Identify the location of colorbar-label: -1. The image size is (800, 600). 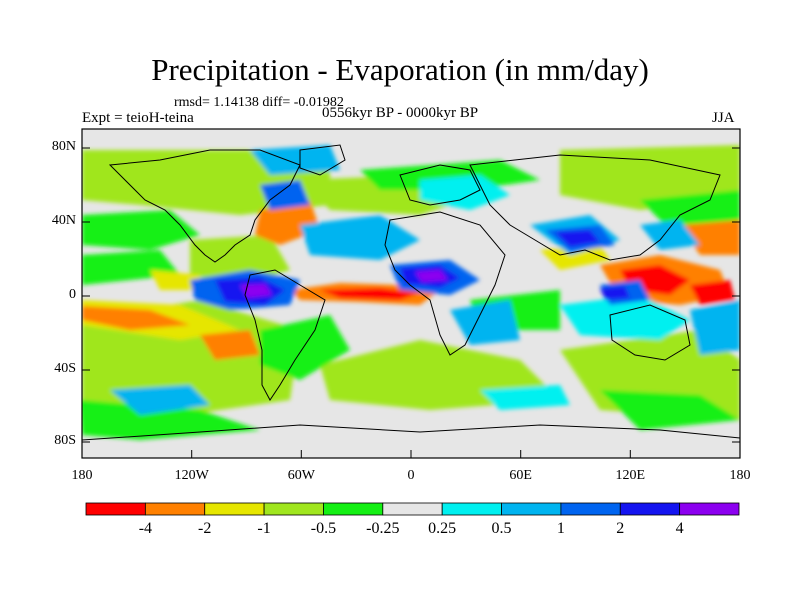
(264, 528).